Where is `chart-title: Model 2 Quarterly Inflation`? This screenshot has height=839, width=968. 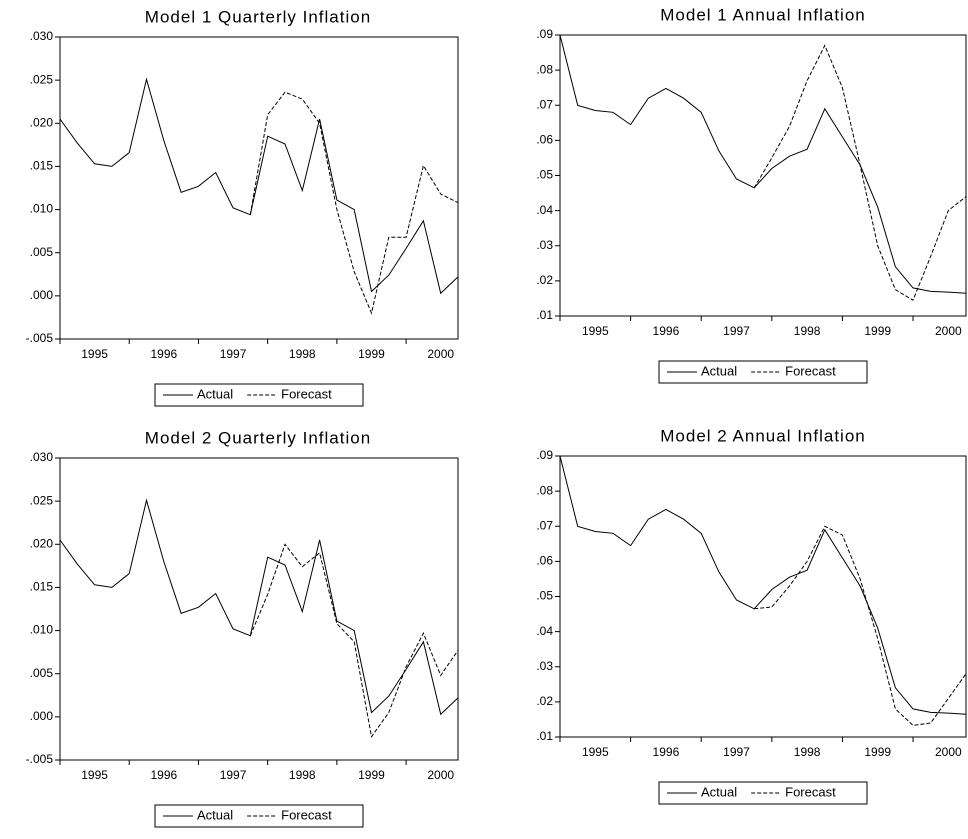 chart-title: Model 2 Quarterly Inflation is located at coordinates (258, 437).